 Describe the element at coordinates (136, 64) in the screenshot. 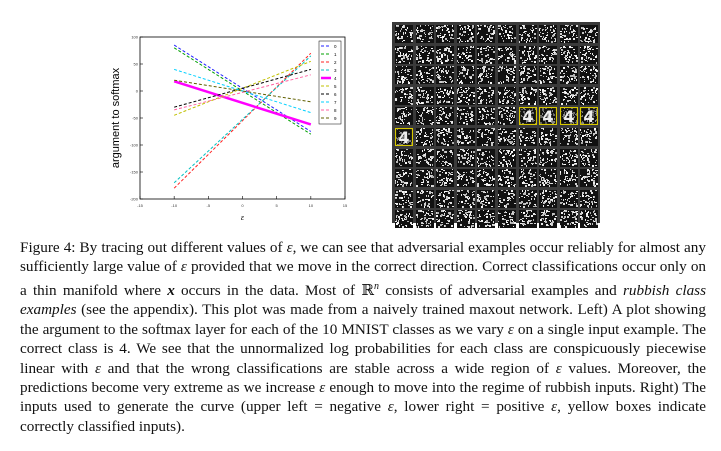

I see `y-tick-label: 50` at that location.